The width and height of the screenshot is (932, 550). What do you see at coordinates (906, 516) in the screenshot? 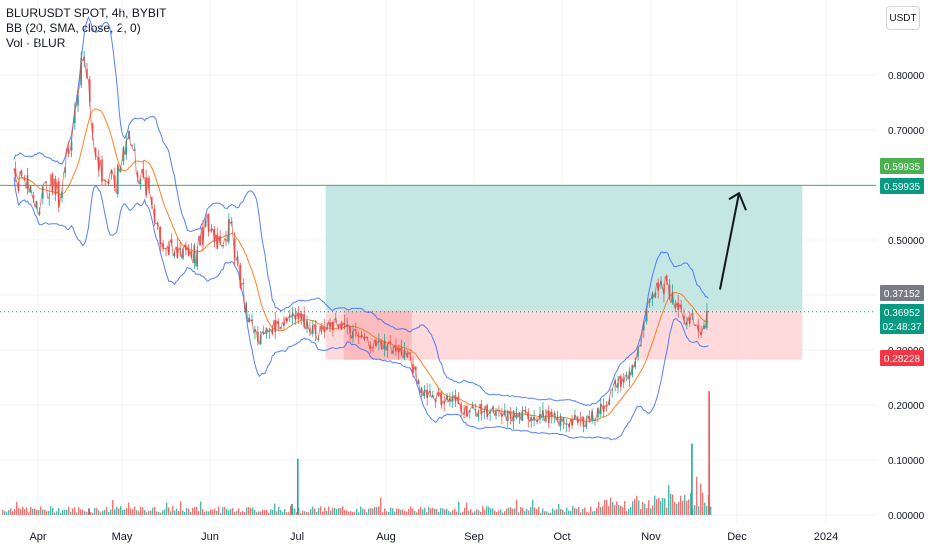
I see `y-tick-label: 0.00000` at bounding box center [906, 516].